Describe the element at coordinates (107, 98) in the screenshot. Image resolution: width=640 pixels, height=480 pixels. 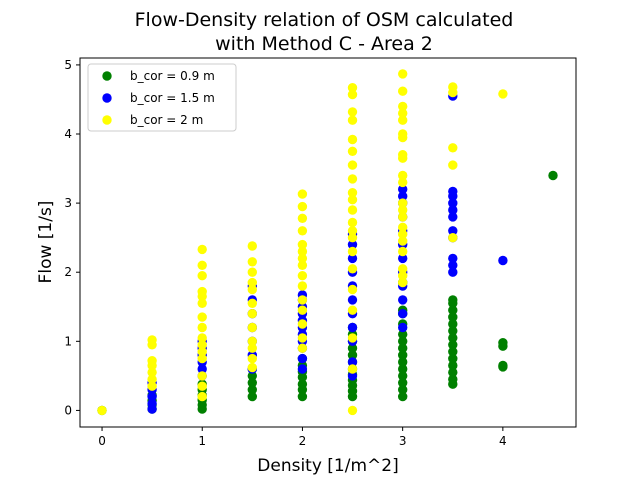
I see `legend-marker-1-5m` at that location.